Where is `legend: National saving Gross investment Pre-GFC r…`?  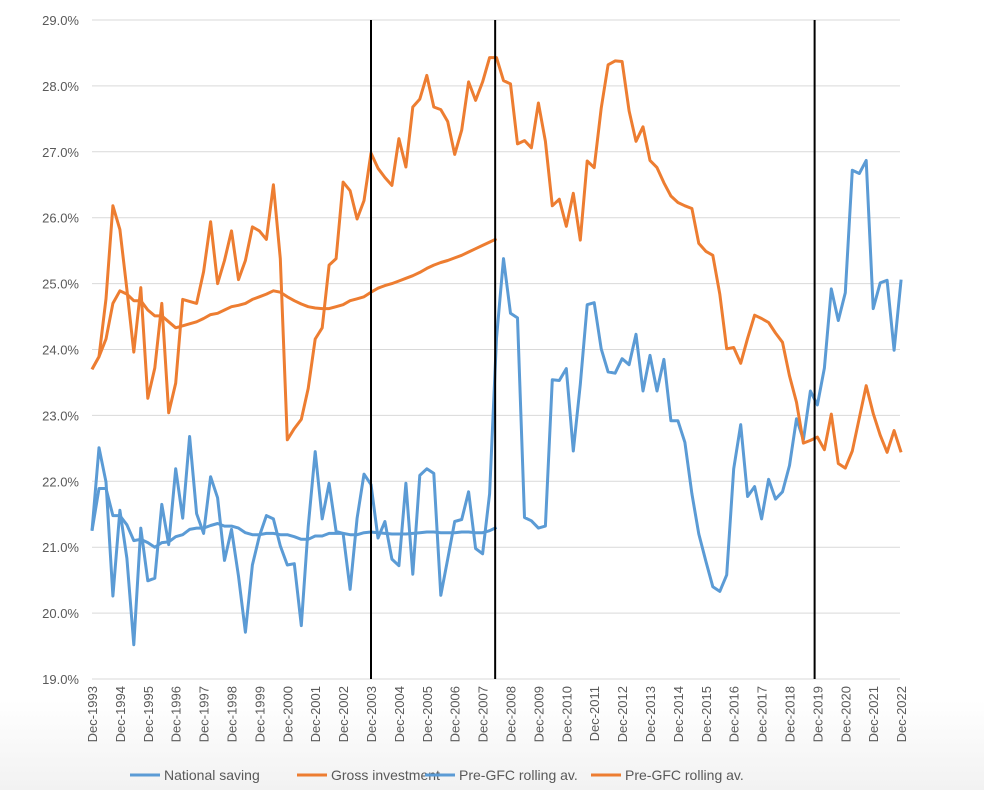 legend: National saving Gross investment Pre-GFC r… is located at coordinates (437, 775).